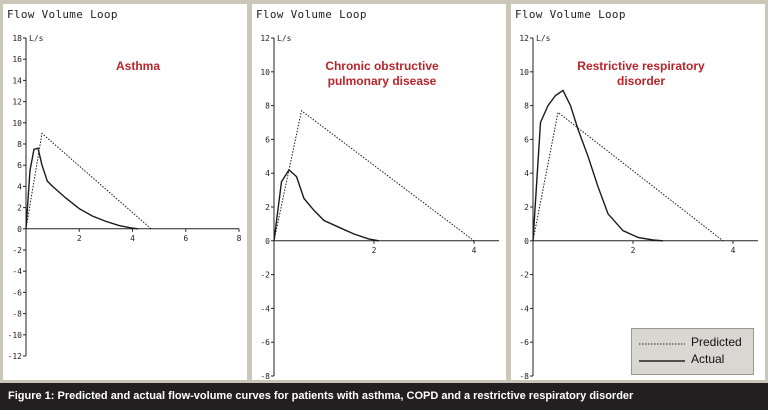 This screenshot has height=410, width=768. I want to click on legend-item-predicted: Predicted, so click(694, 343).